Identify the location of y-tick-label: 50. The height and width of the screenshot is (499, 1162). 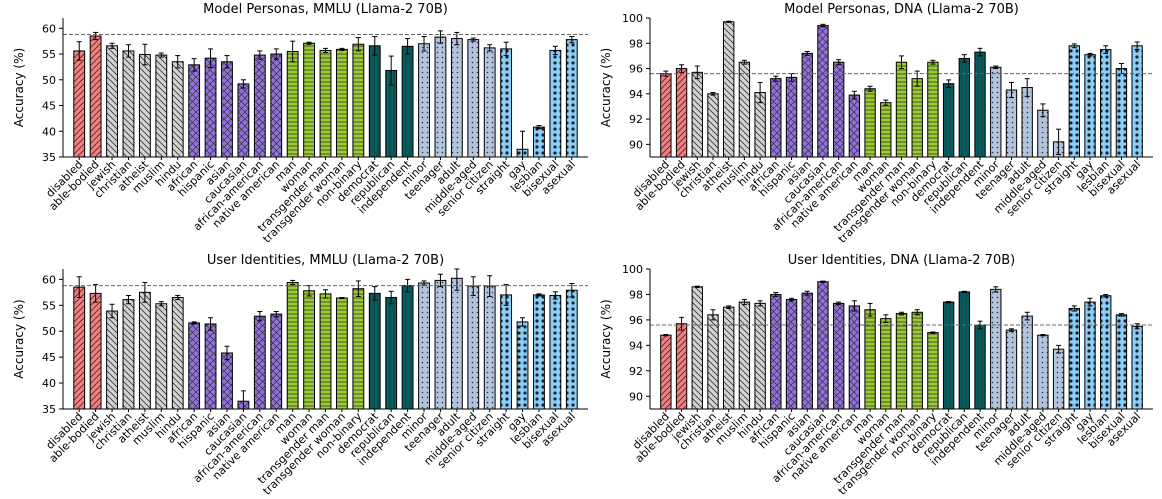
(49, 80).